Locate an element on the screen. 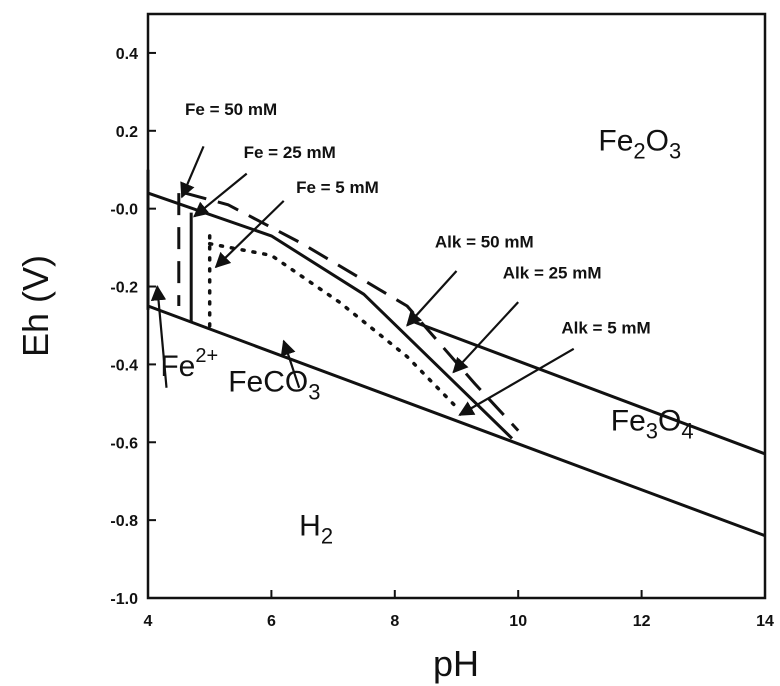 This screenshot has width=780, height=686. dotted-boundary-line is located at coordinates (333, 325).